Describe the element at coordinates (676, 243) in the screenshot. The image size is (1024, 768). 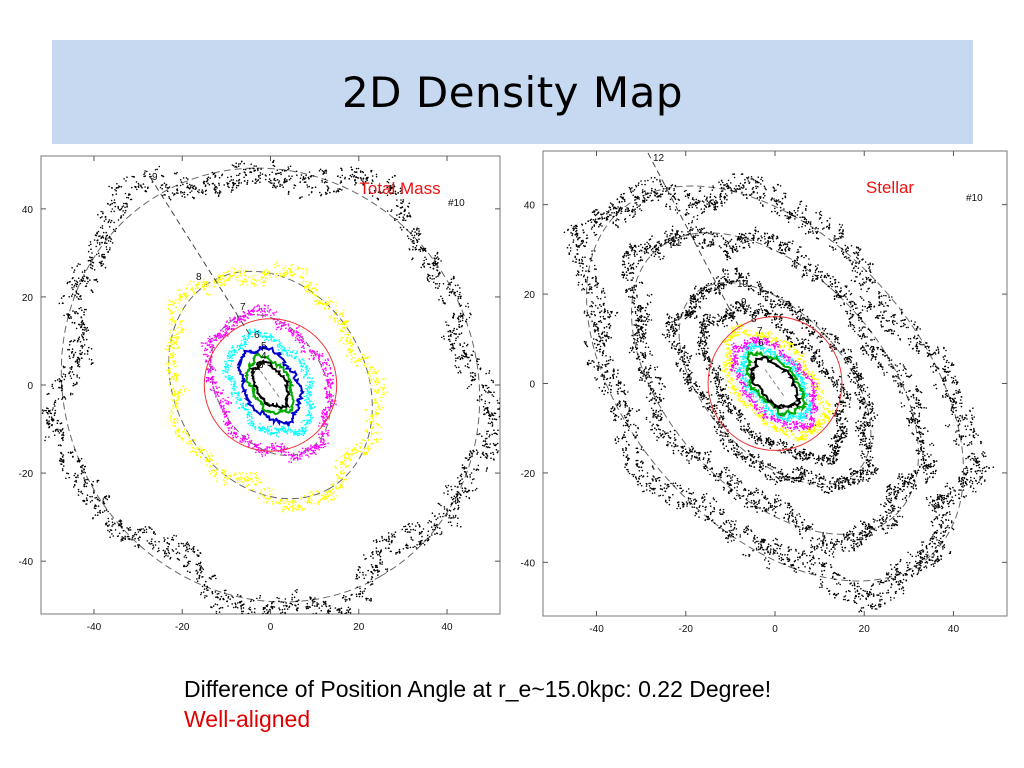
I see `contour-label: 11` at that location.